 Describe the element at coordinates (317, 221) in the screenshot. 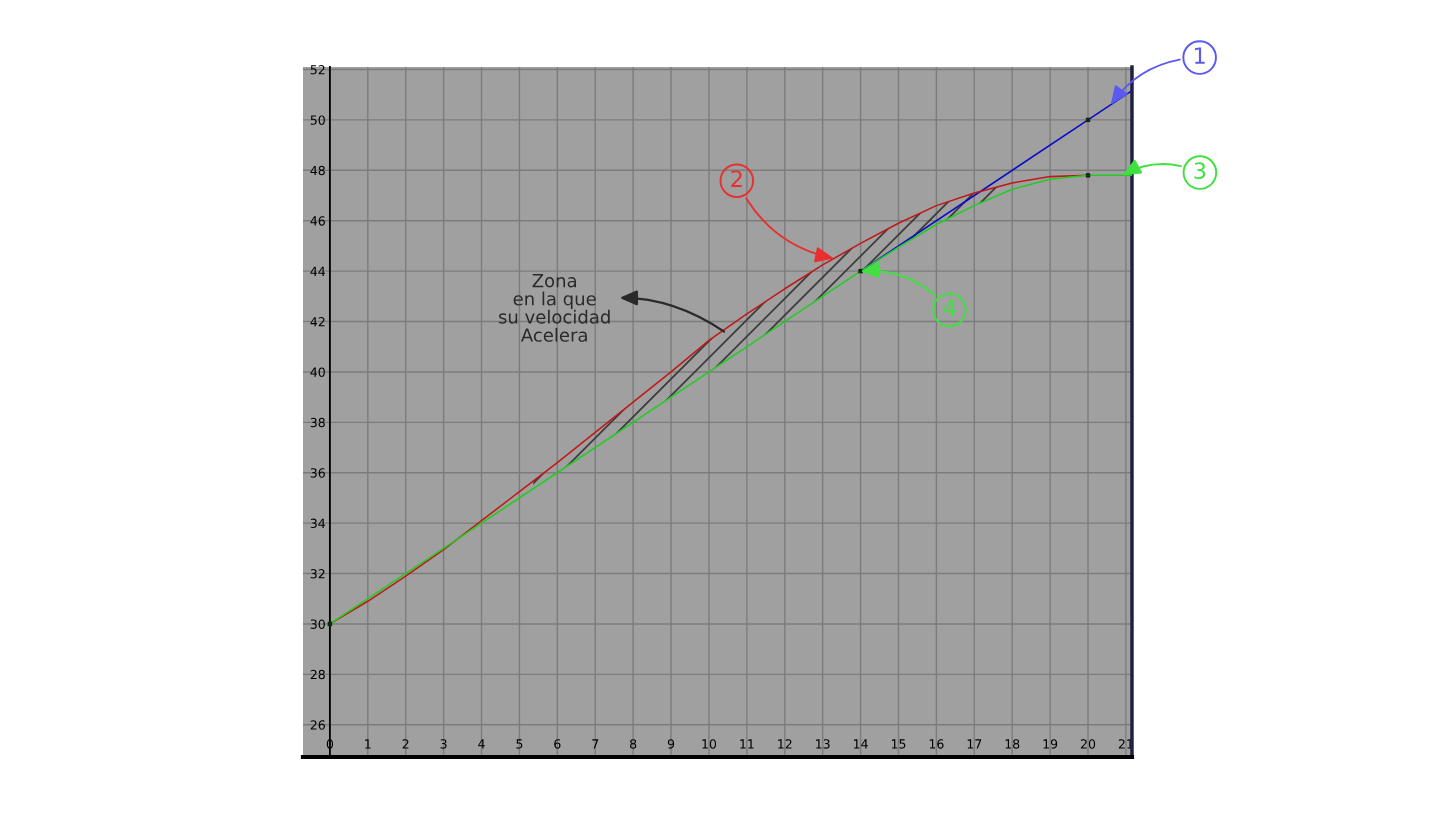

I see `y-tick-label: 46` at that location.